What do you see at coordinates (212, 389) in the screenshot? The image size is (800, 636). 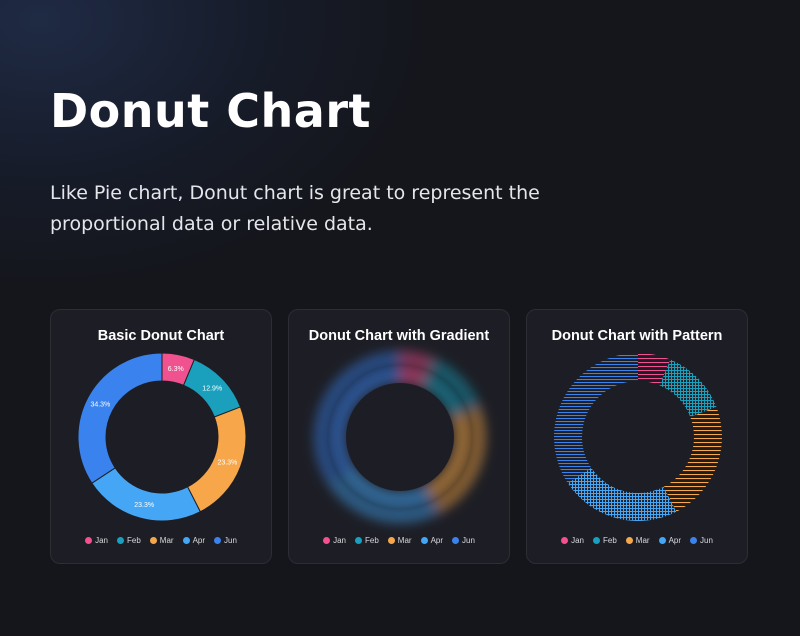 I see `data-label-feb: 12.9%` at bounding box center [212, 389].